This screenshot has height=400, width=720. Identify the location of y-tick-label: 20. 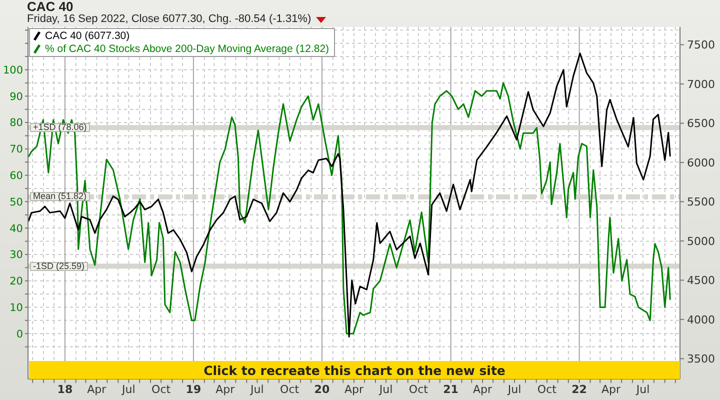
(16, 282).